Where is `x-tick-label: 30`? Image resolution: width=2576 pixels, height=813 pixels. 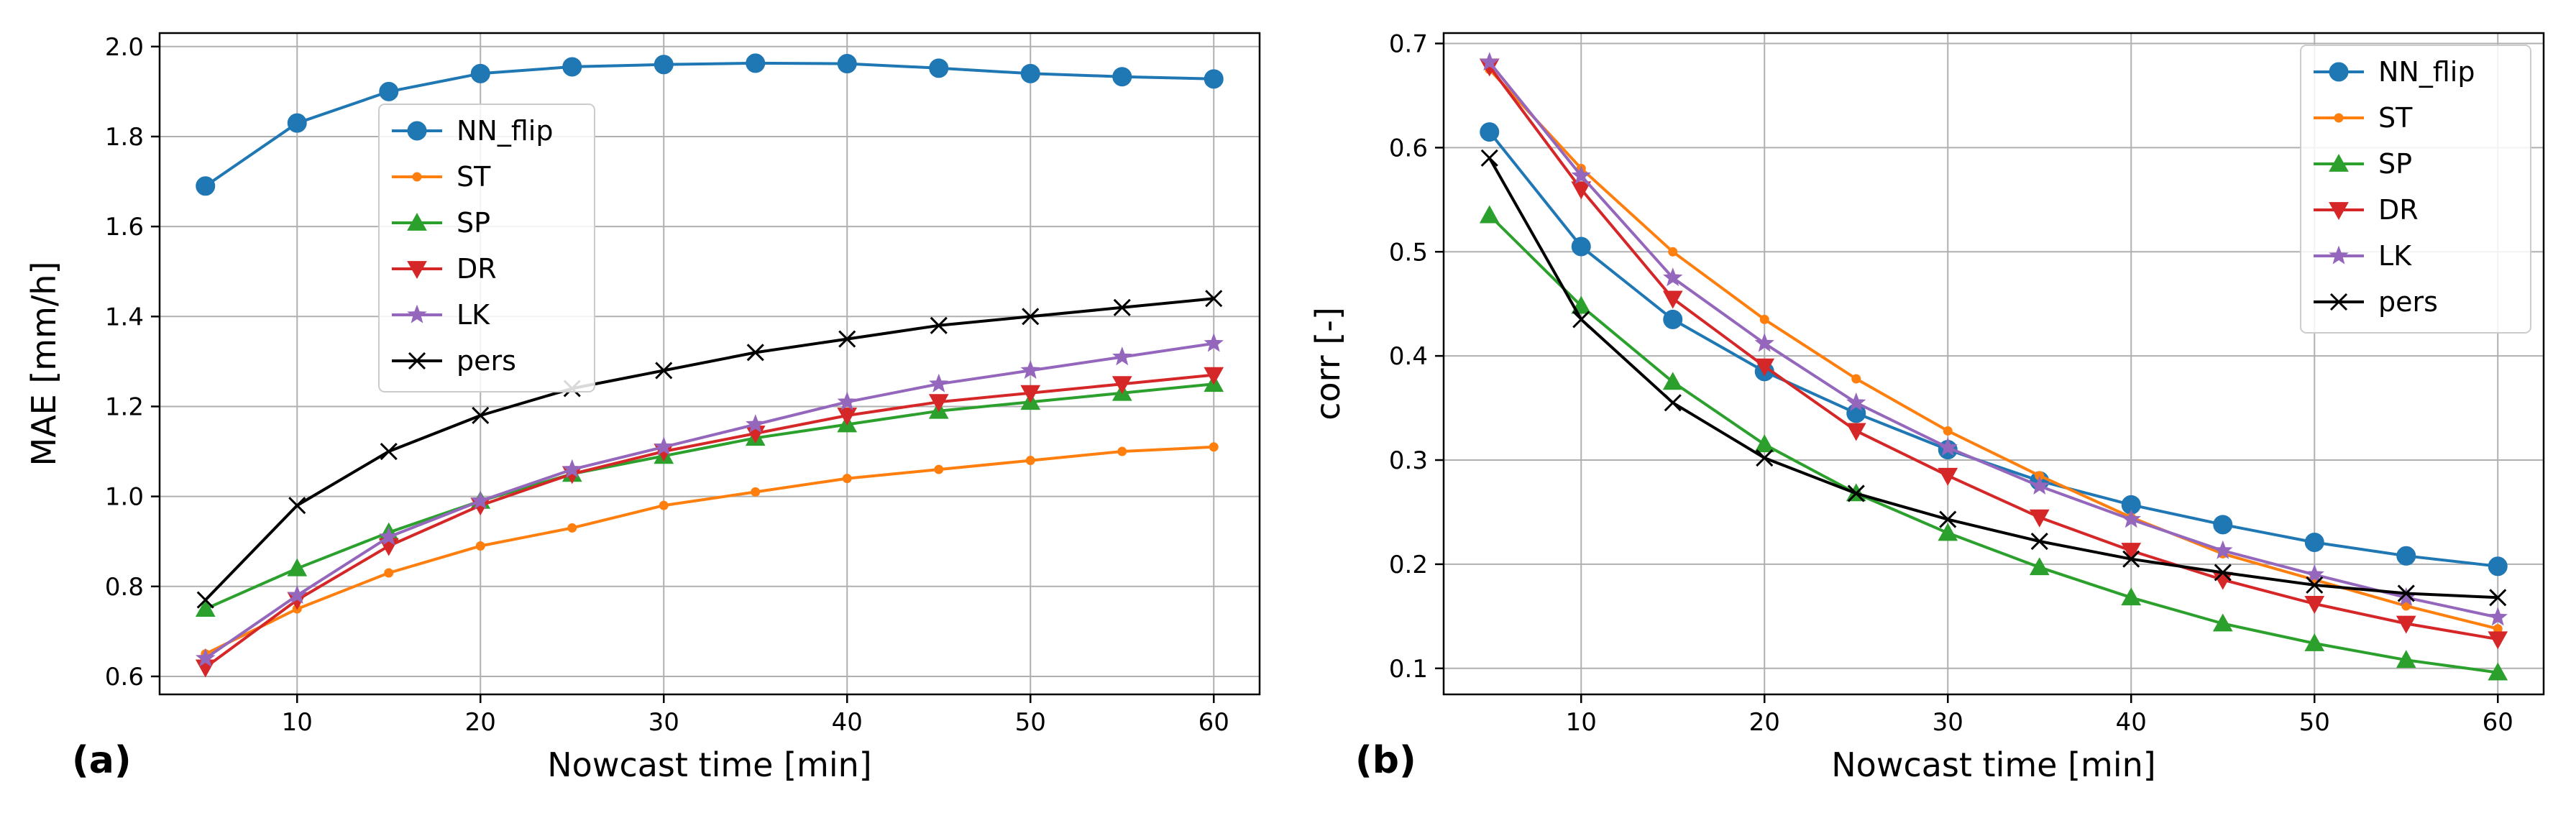
x-tick-label: 30 is located at coordinates (663, 722).